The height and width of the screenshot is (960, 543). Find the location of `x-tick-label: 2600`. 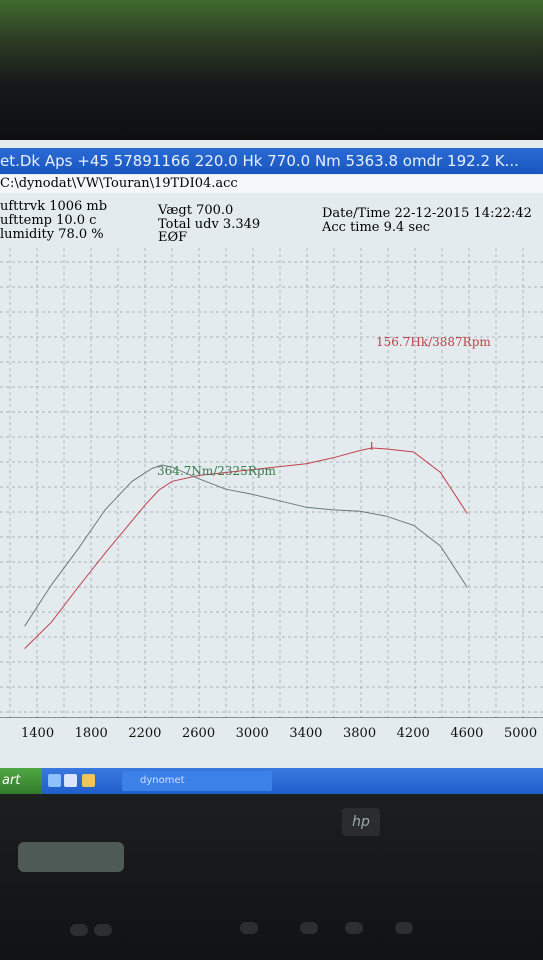

x-tick-label: 2600 is located at coordinates (199, 733).